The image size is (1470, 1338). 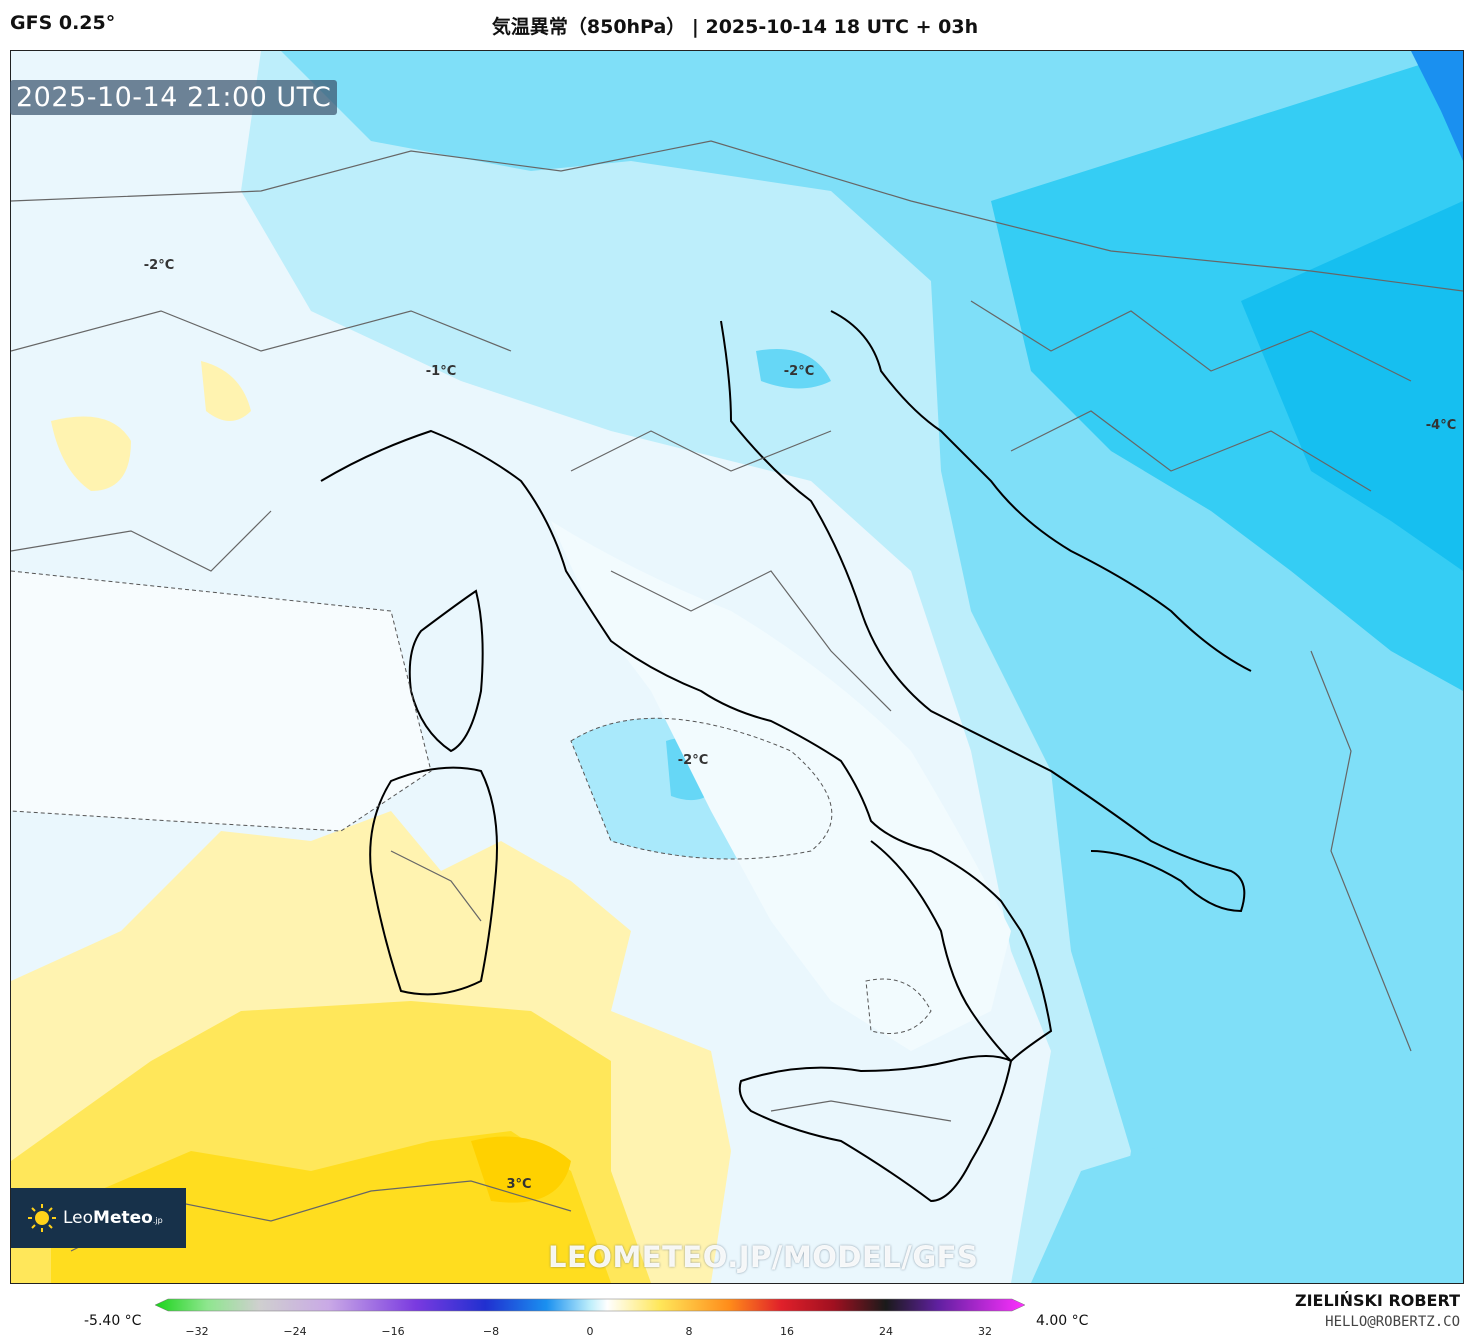 I want to click on contour-label: -1°C, so click(x=441, y=371).